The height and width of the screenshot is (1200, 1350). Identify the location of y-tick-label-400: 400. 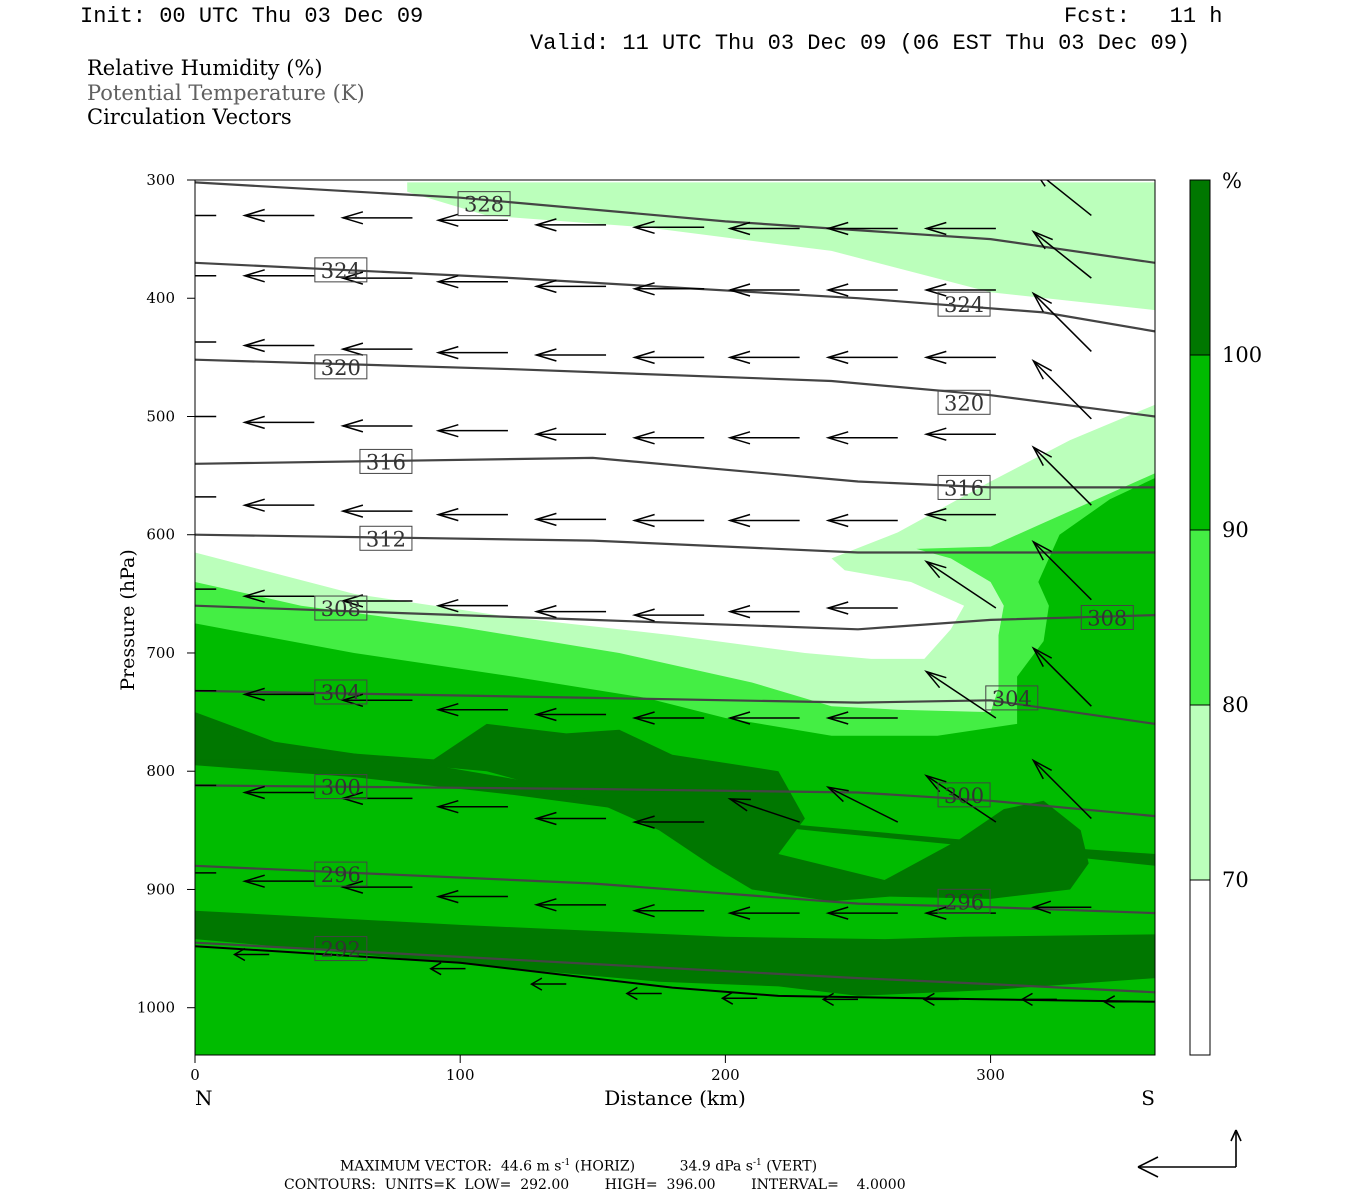
(160, 298).